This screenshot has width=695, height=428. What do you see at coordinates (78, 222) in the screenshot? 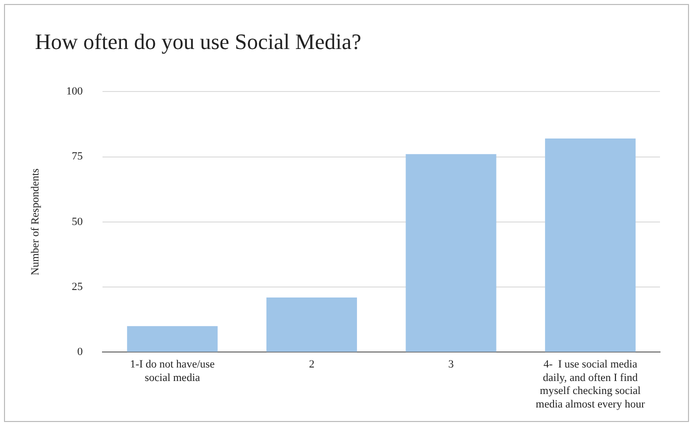
I see `y-tick-label: 50` at bounding box center [78, 222].